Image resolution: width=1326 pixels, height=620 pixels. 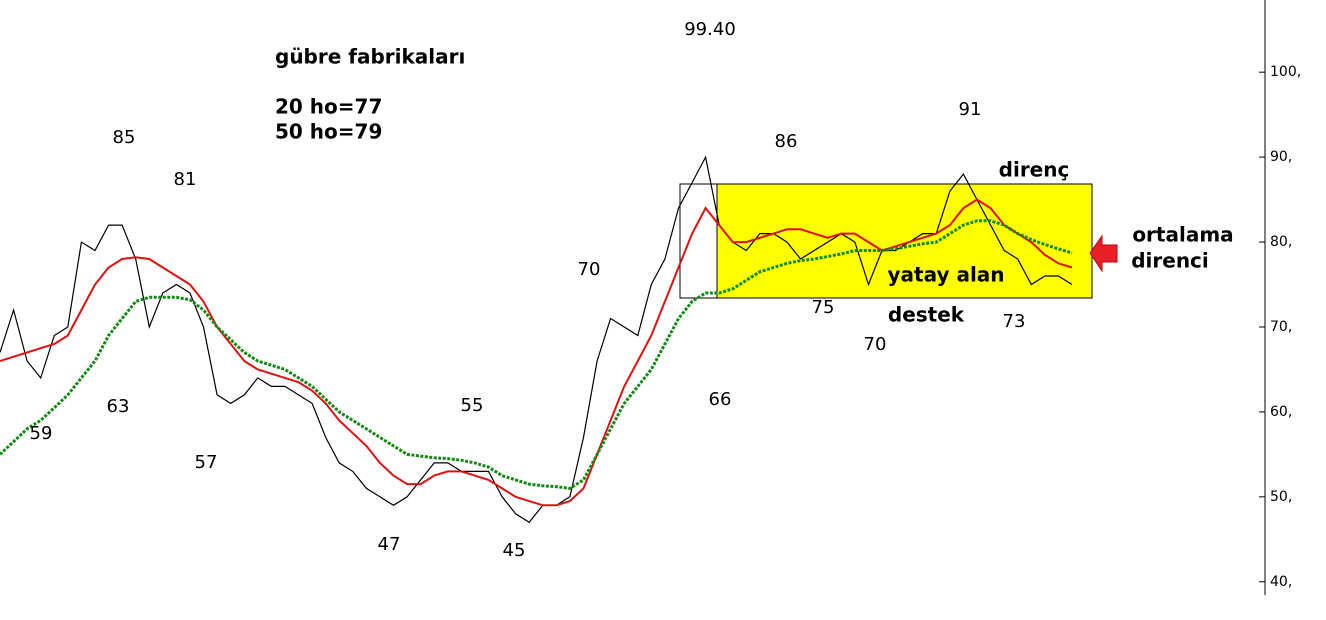 What do you see at coordinates (124, 137) in the screenshot?
I see `annotation: 85` at bounding box center [124, 137].